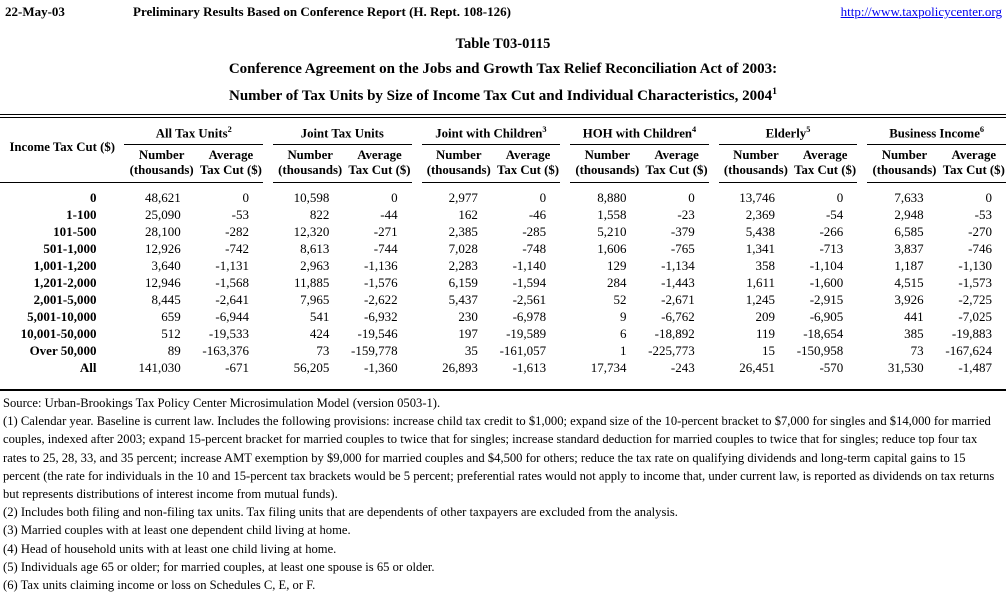  I want to click on average-tax-cut-value: -1,104, so click(826, 265).